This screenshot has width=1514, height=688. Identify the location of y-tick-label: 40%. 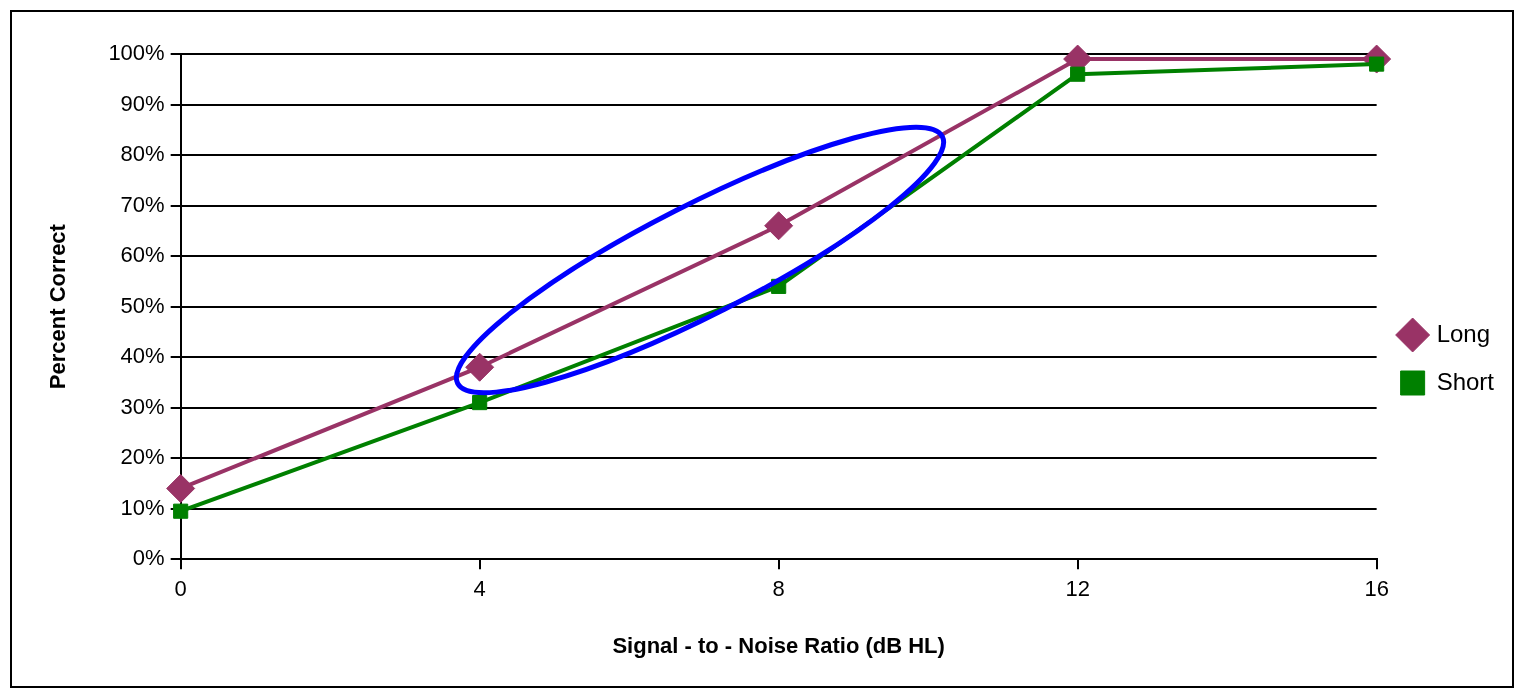
(142, 356).